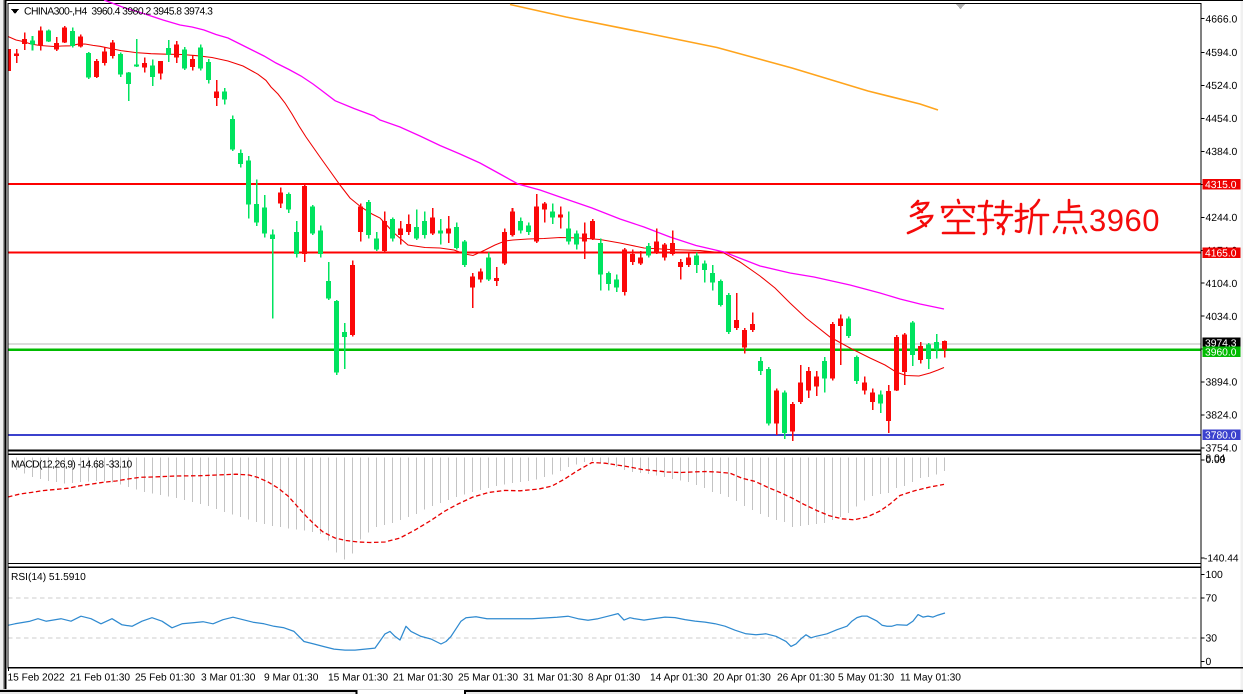 The image size is (1243, 694). Describe the element at coordinates (72, 465) in the screenshot. I see `svg-text: MACD(12,26,9) -14.68 -33.10` at that location.